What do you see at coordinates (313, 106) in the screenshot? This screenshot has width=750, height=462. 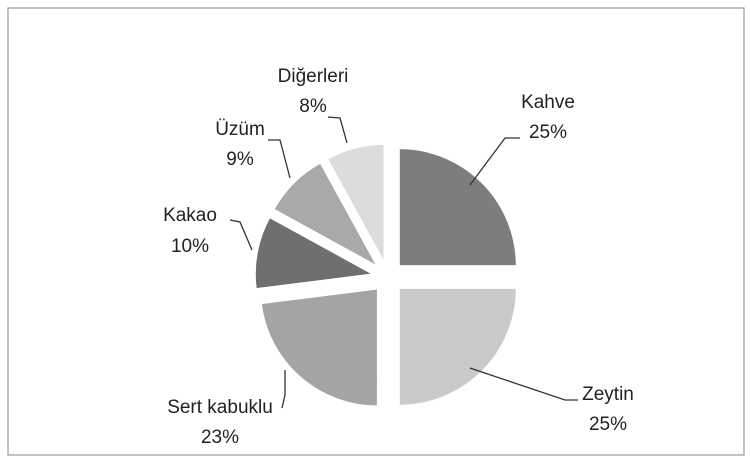 I see `slice-value-label: 8%` at bounding box center [313, 106].